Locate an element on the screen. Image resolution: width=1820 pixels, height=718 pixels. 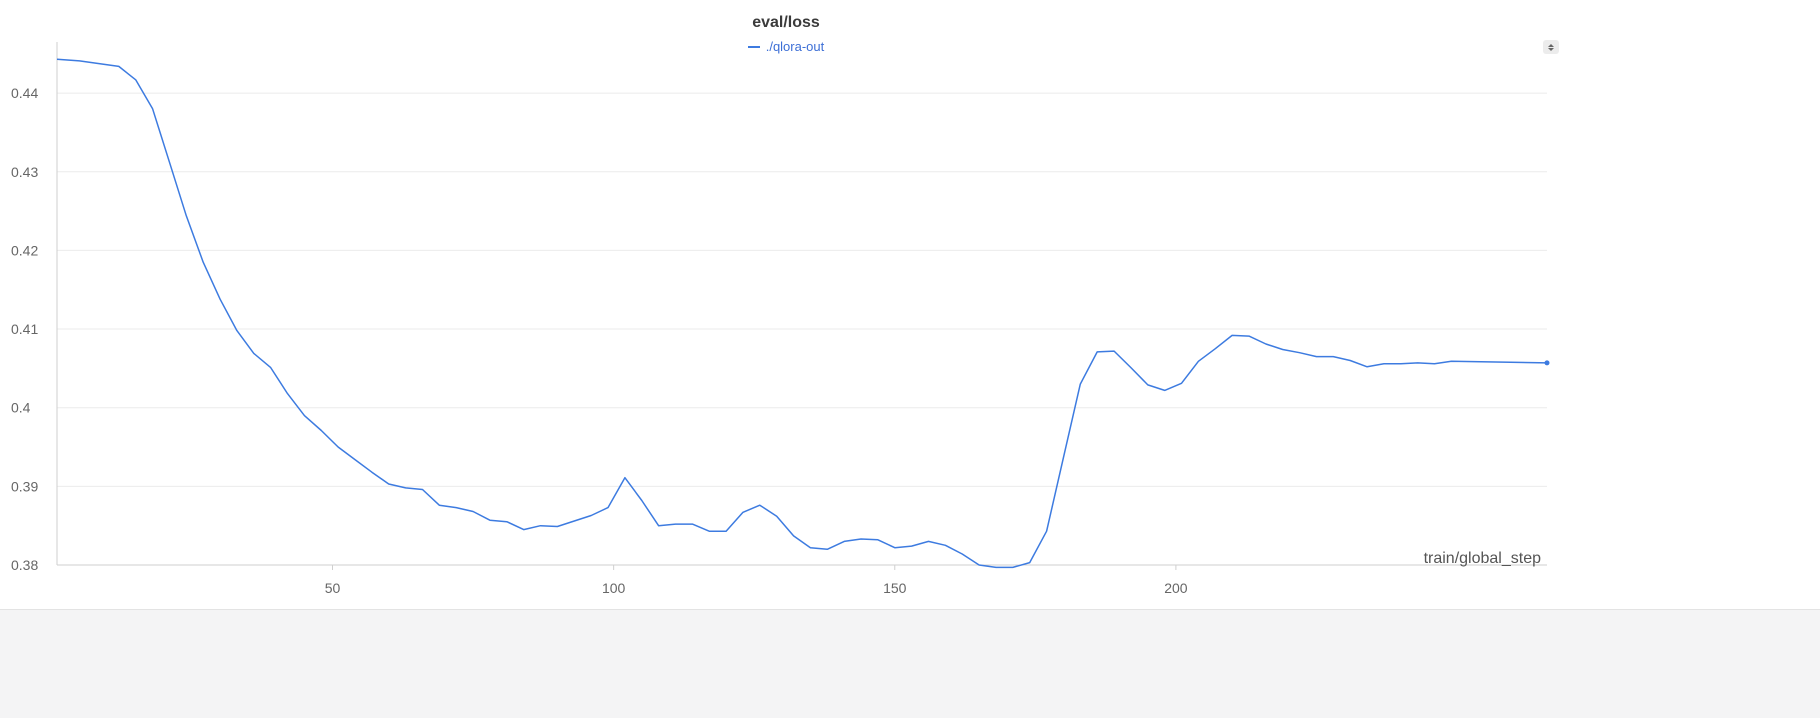
x-axis: 50 100 150 200 is located at coordinates (802, 580).